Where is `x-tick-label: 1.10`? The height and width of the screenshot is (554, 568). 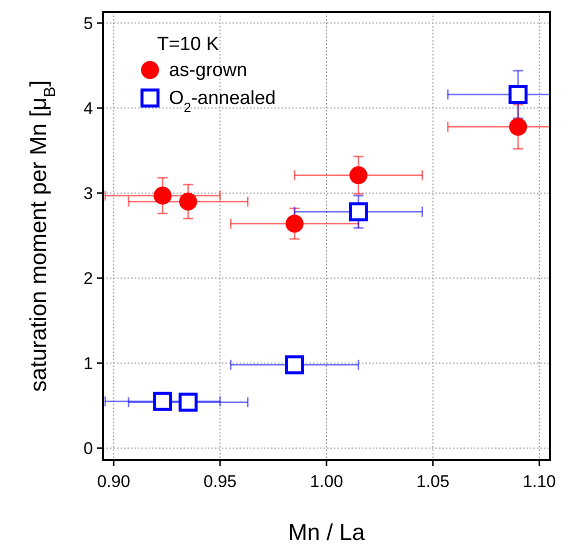
x-tick-label: 1.10 is located at coordinates (539, 481).